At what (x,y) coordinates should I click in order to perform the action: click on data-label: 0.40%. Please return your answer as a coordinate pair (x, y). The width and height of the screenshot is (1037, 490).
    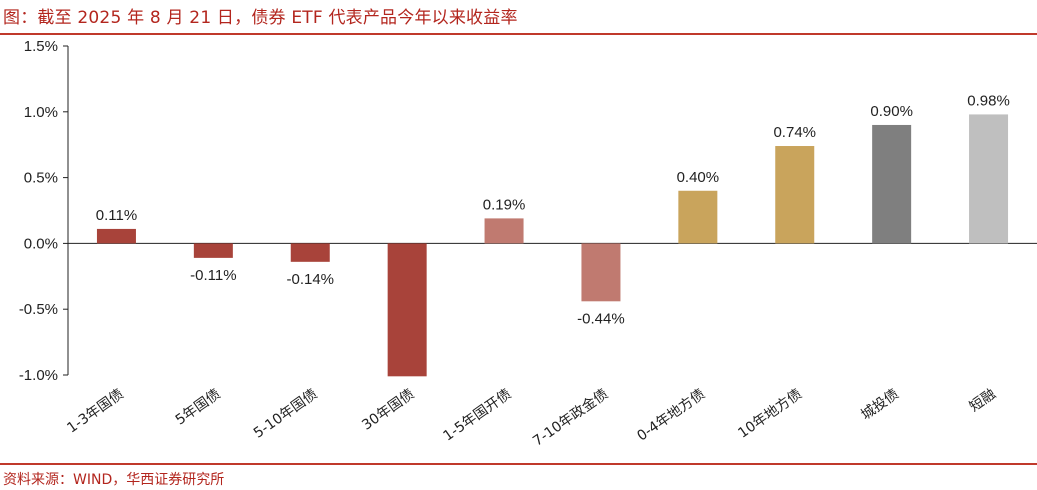
    Looking at the image, I should click on (698, 177).